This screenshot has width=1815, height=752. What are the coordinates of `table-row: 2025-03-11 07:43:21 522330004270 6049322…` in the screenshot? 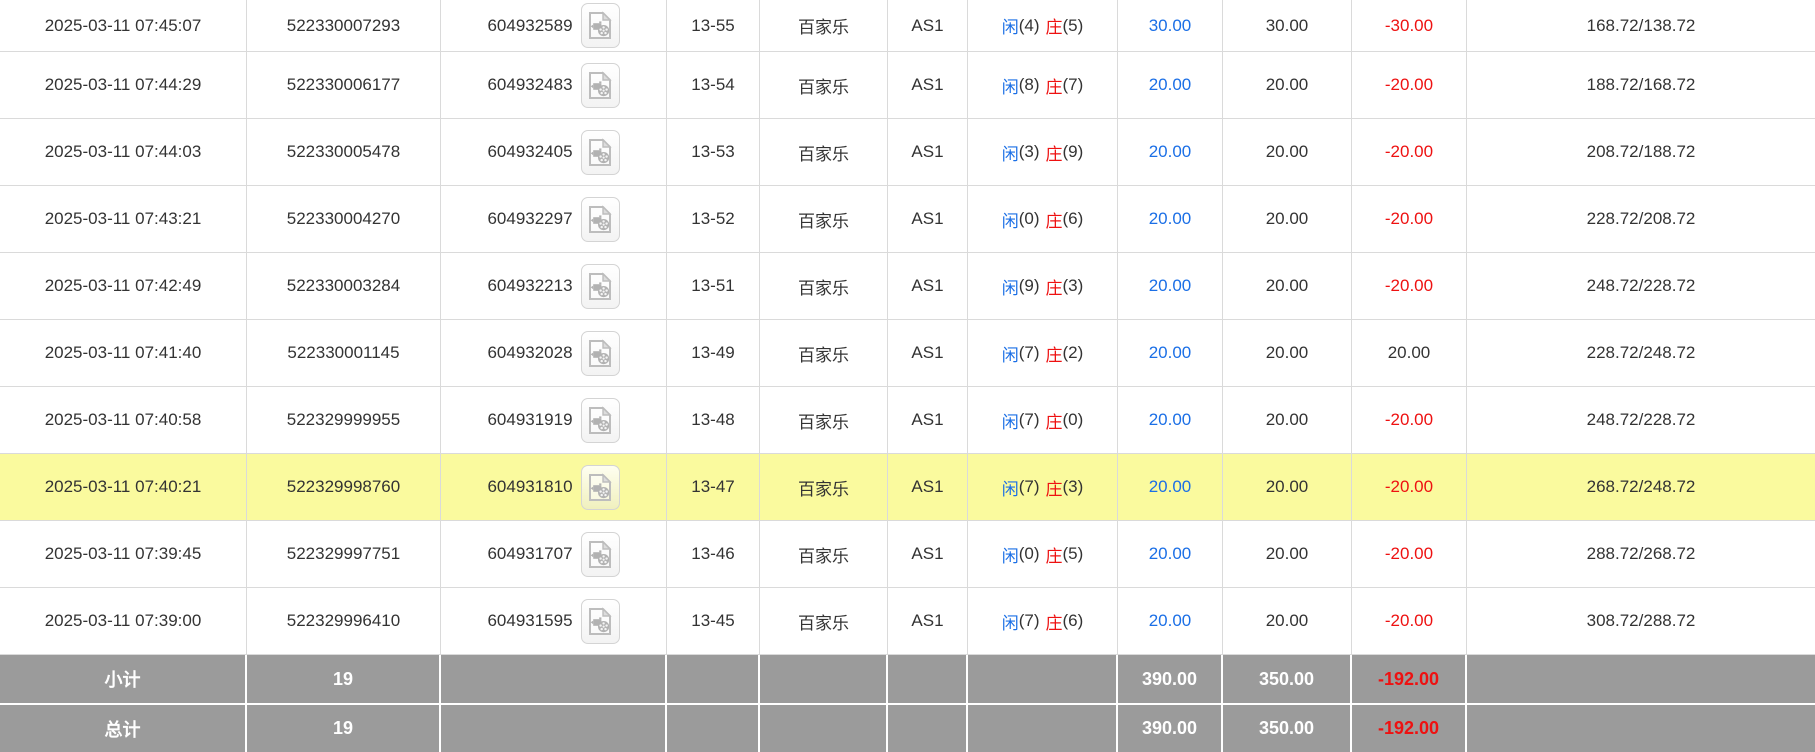 It's located at (907, 219).